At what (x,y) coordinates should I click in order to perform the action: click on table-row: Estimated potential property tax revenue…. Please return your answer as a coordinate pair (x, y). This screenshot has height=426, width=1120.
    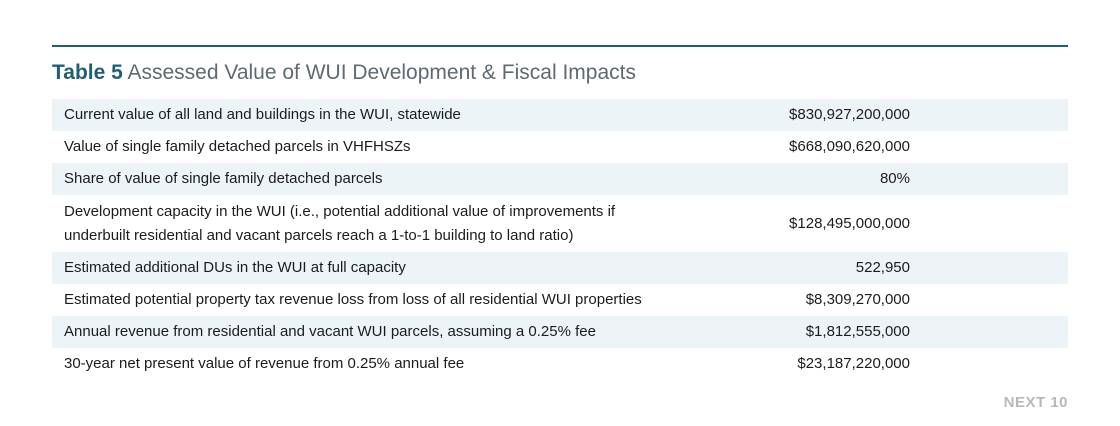
    Looking at the image, I should click on (560, 300).